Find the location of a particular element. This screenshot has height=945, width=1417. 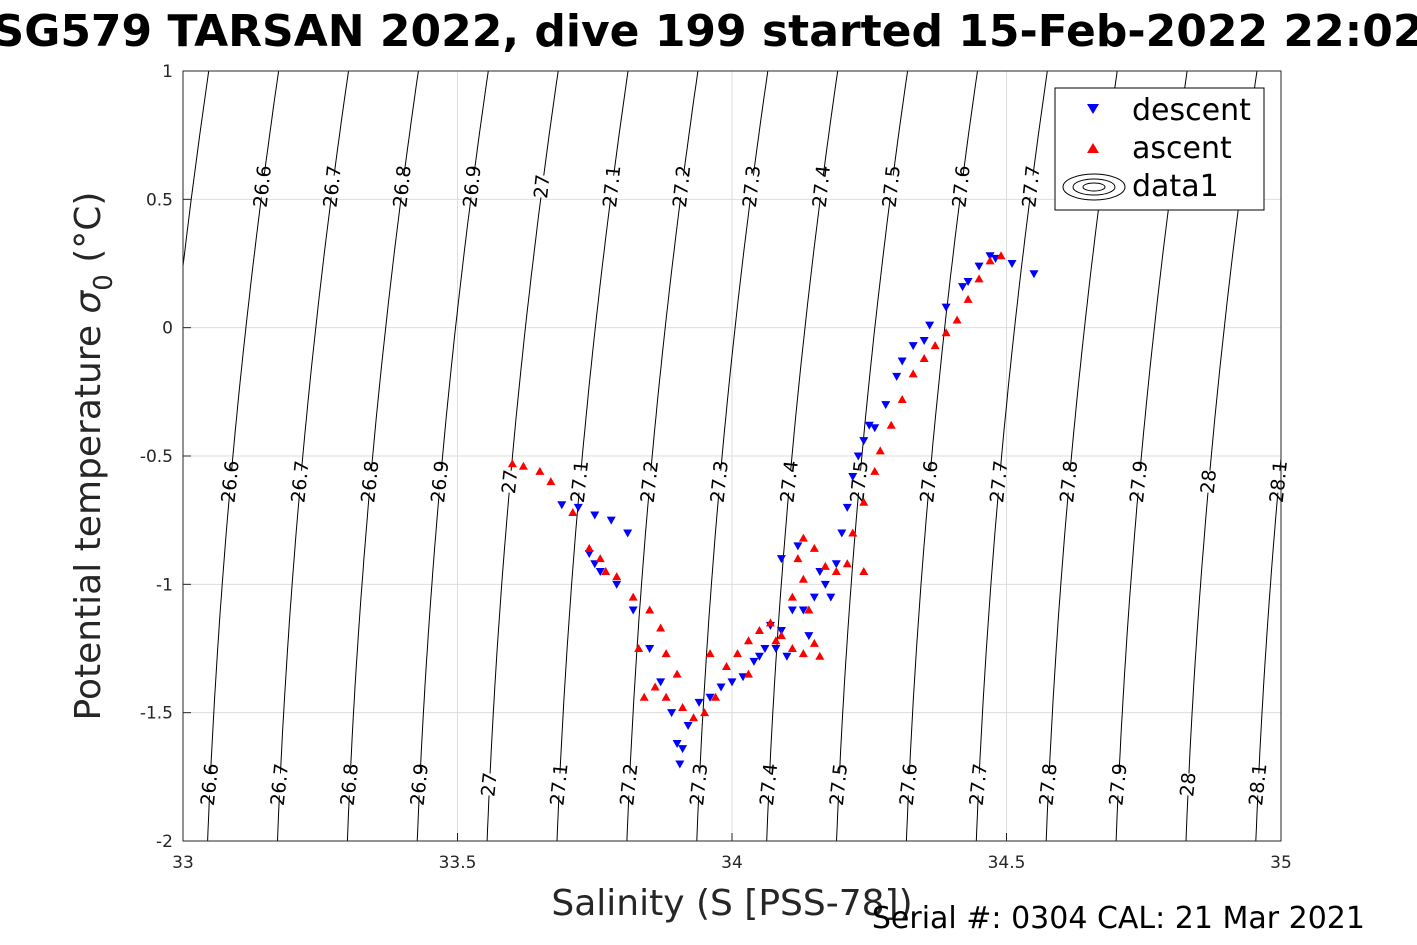

y-tick-label: 0.5 is located at coordinates (159, 200).